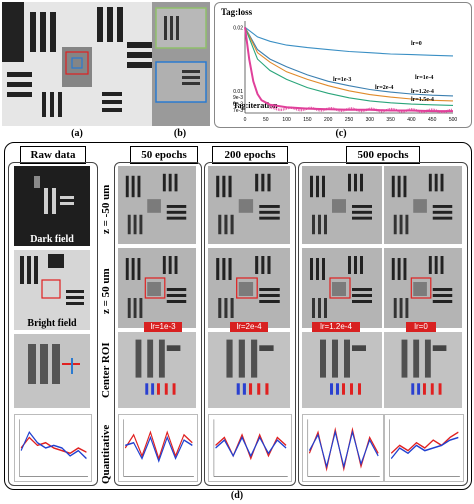 This screenshot has height=504, width=474. What do you see at coordinates (286, 120) in the screenshot?
I see `x-tick-label: 100` at bounding box center [286, 120].